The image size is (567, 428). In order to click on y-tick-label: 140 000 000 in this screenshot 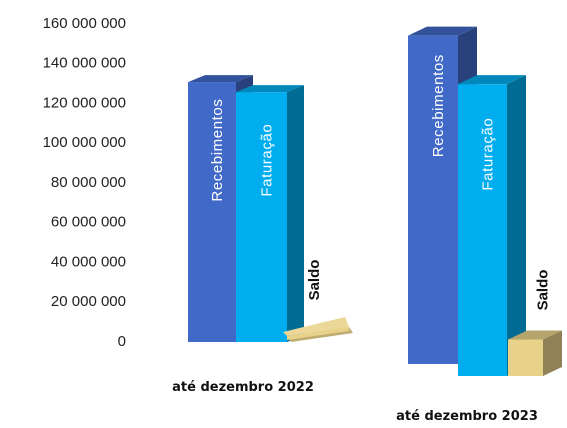, I will do `click(84, 63)`.